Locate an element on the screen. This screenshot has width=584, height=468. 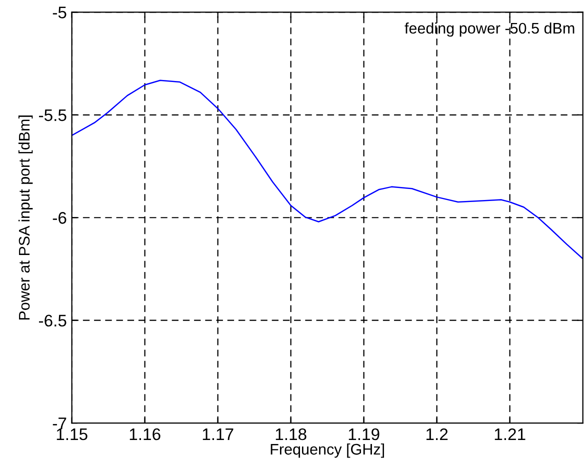
x-axis-title: Frequency [GHz] is located at coordinates (327, 450).